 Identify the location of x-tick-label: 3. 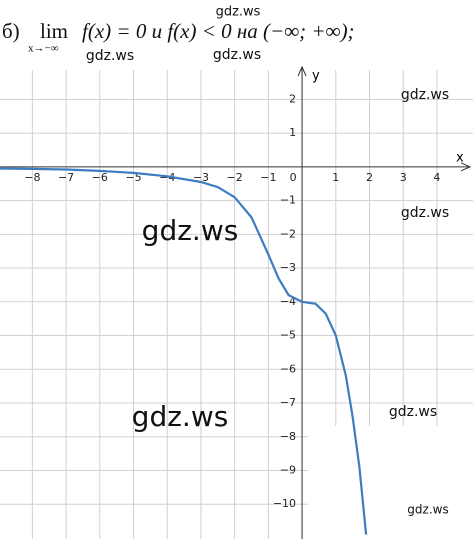
(403, 177).